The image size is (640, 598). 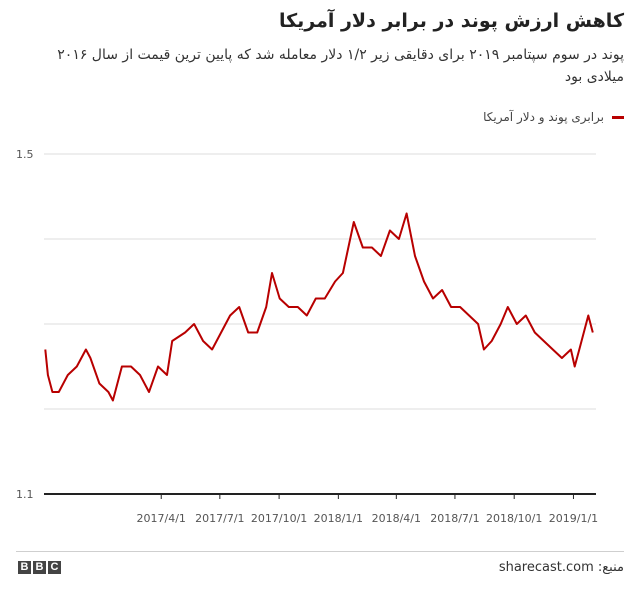 I want to click on footer-divider, so click(x=320, y=551).